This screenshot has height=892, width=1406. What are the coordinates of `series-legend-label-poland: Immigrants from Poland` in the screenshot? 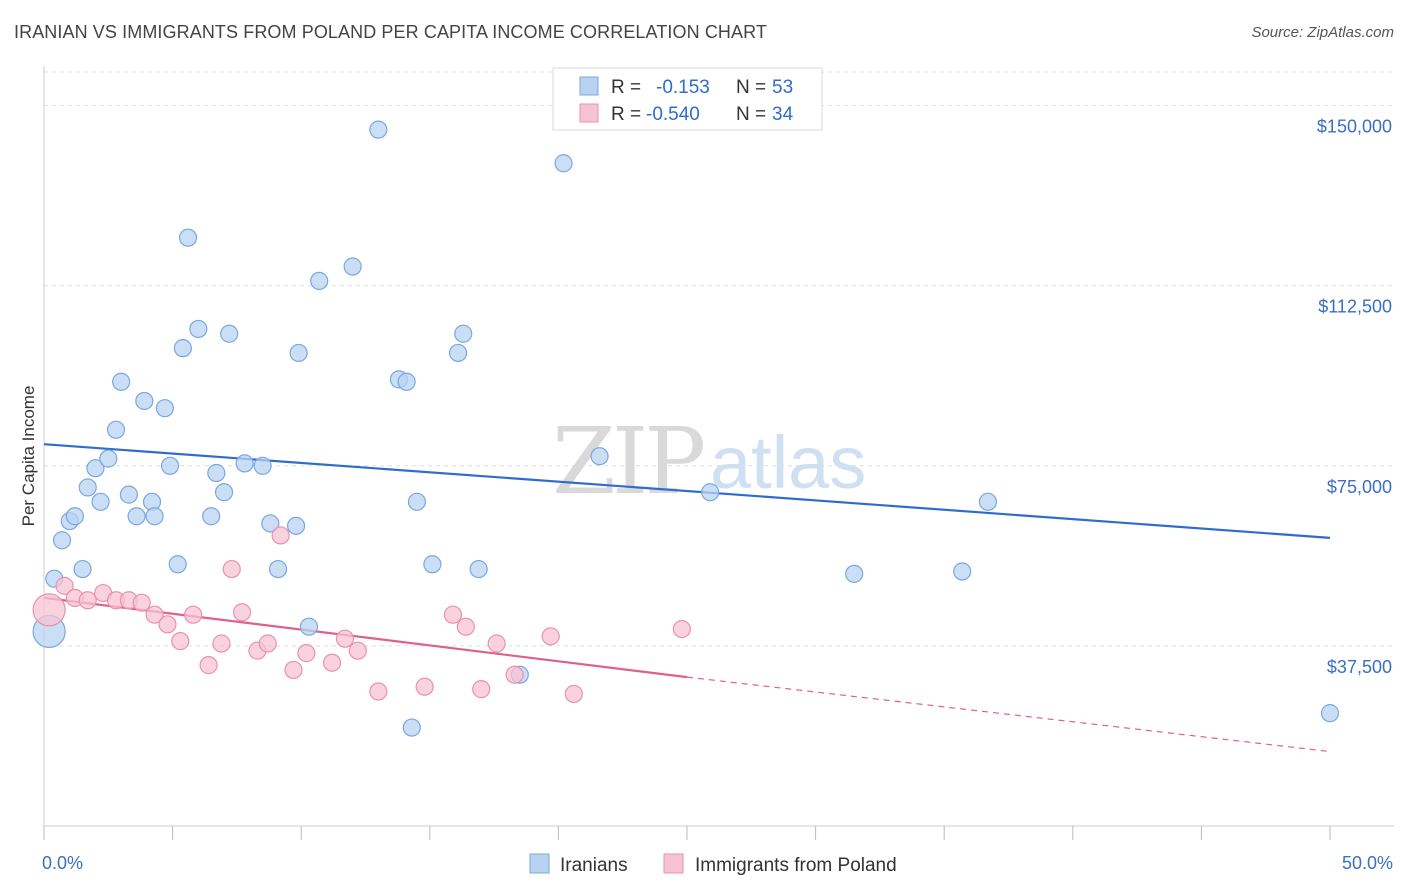 It's located at (796, 865).